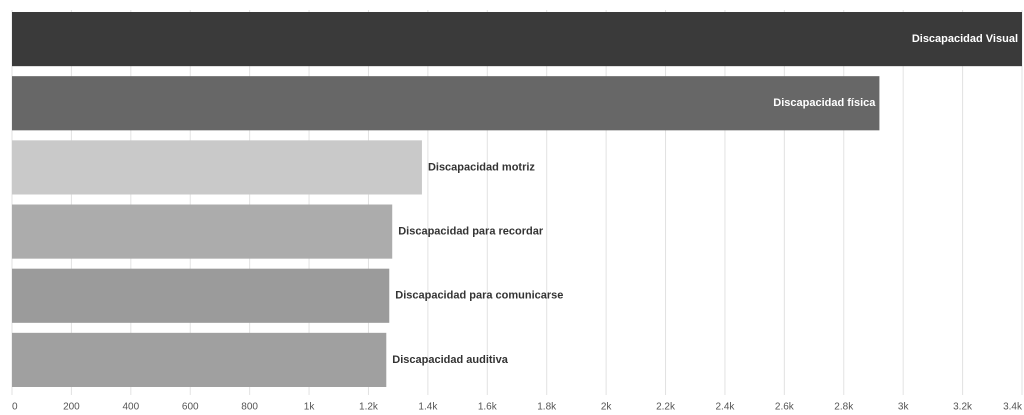 This screenshot has height=415, width=1024. I want to click on x-tick-label: 600, so click(190, 407).